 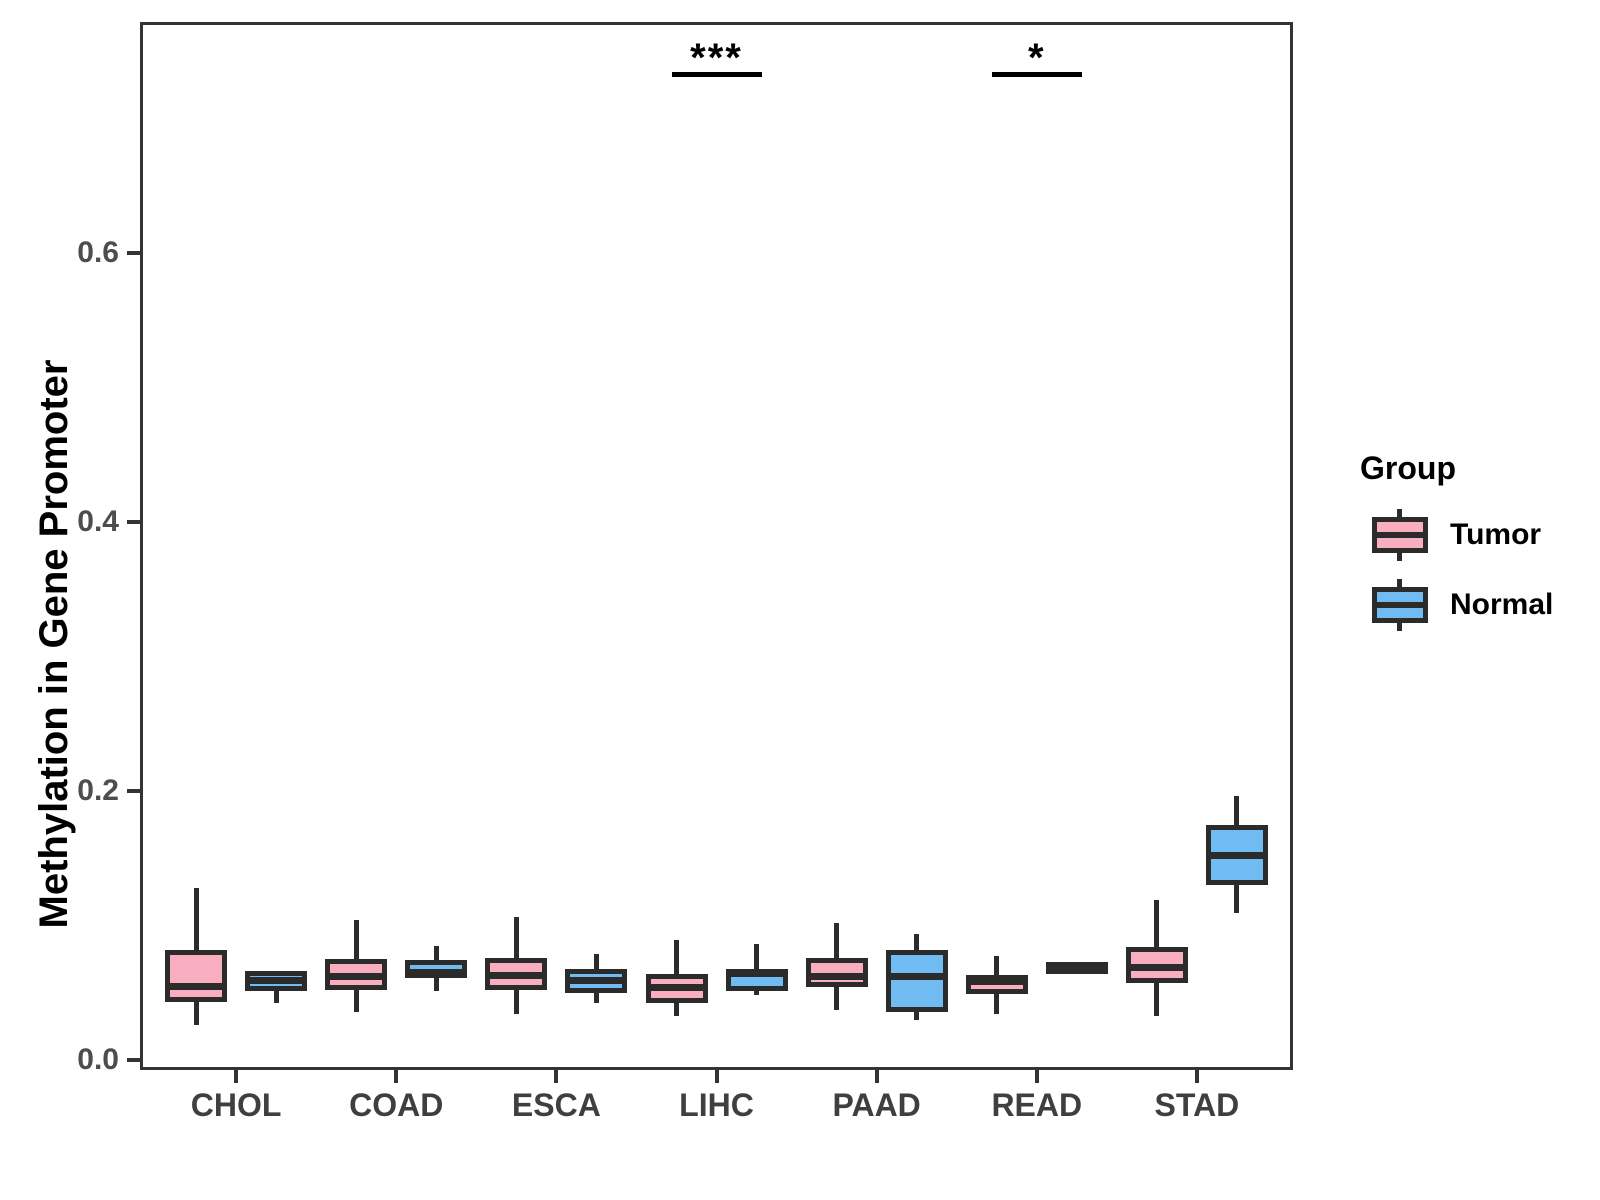 I want to click on median-tumor-CHOL, so click(x=196, y=986).